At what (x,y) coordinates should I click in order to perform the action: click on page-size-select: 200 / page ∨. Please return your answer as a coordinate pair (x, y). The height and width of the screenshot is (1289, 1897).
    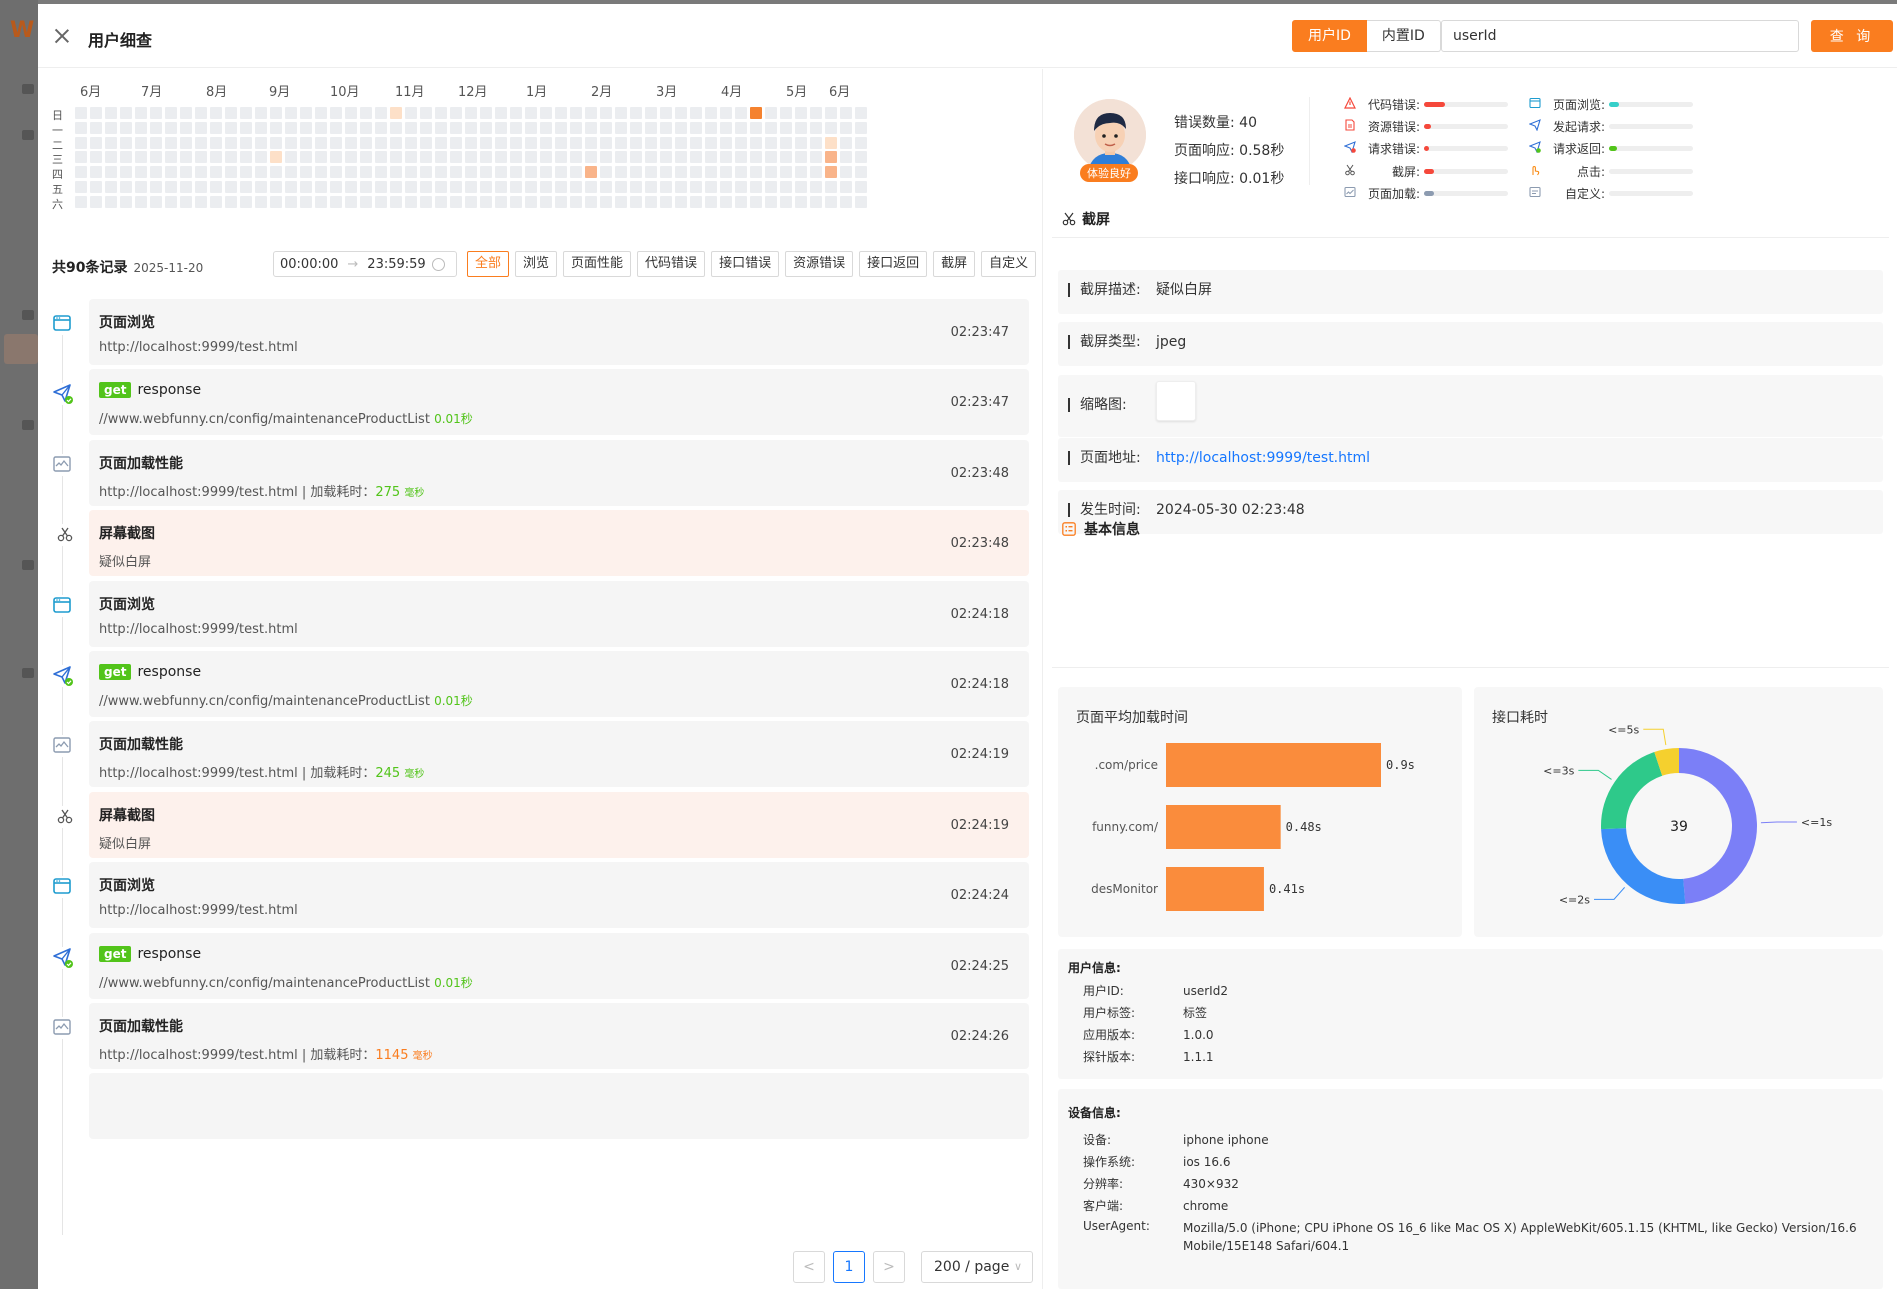
    Looking at the image, I should click on (977, 1267).